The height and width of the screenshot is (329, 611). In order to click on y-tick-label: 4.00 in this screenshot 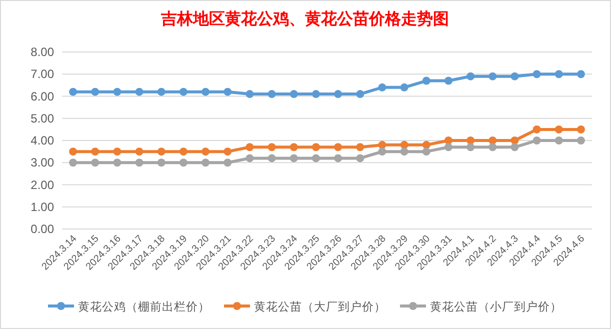, I will do `click(42, 141)`.